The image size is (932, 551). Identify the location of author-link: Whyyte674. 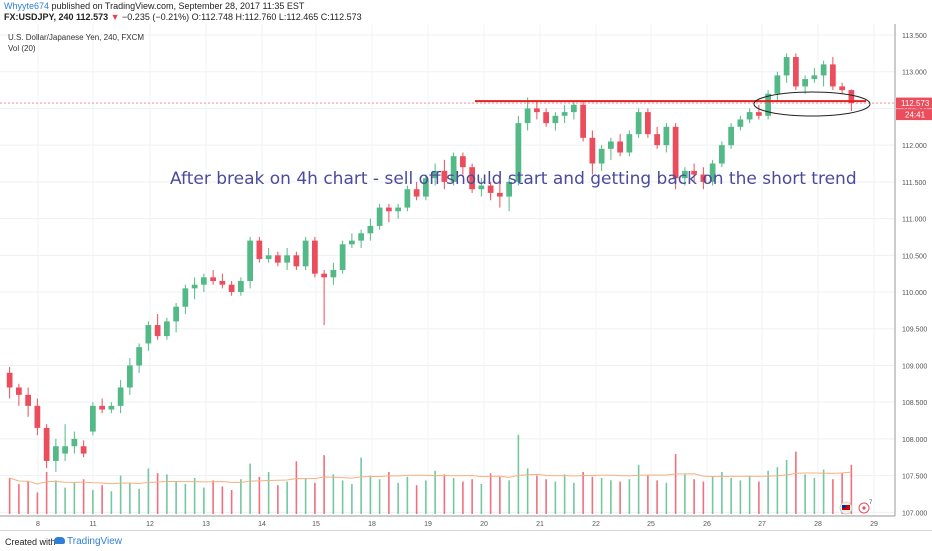
(27, 6).